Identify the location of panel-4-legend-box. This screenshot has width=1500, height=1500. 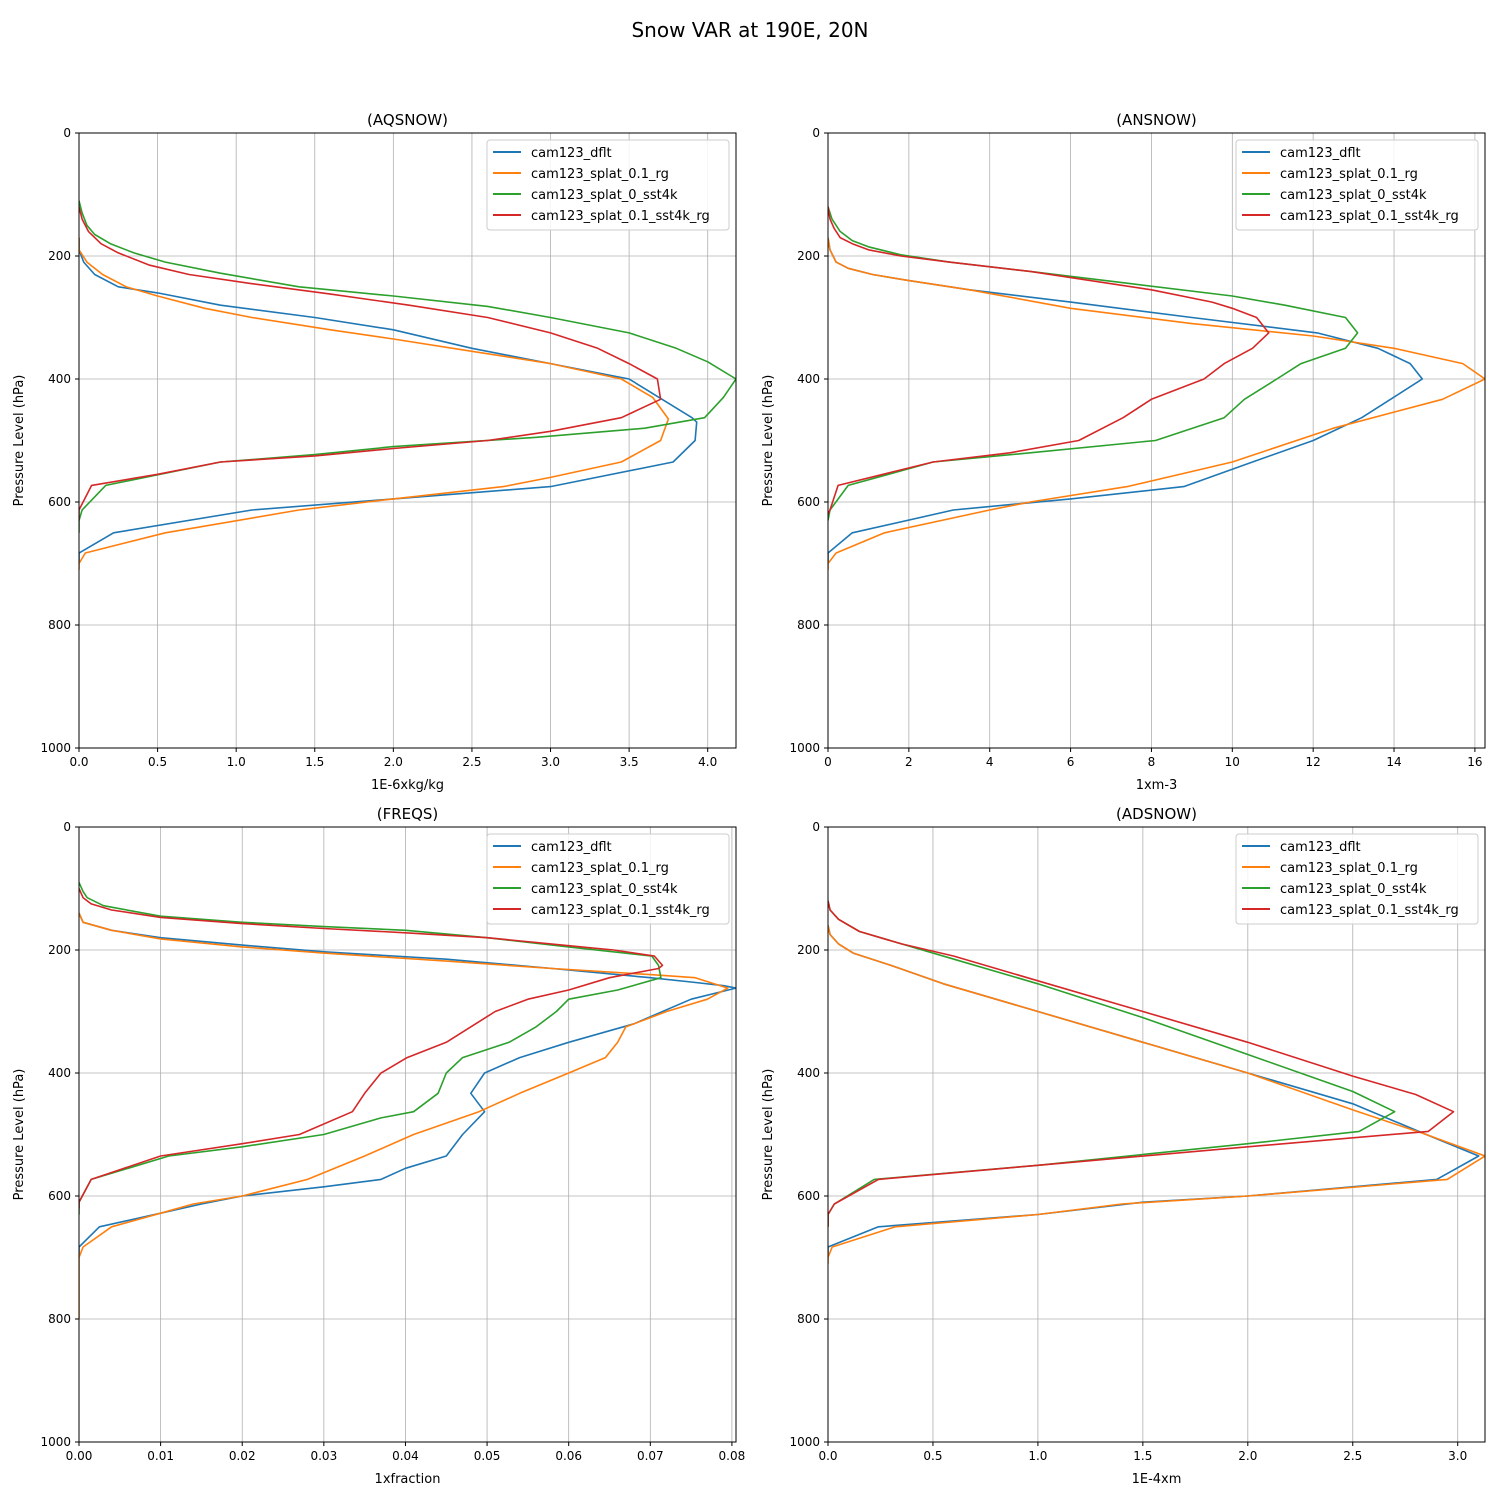
(1357, 879).